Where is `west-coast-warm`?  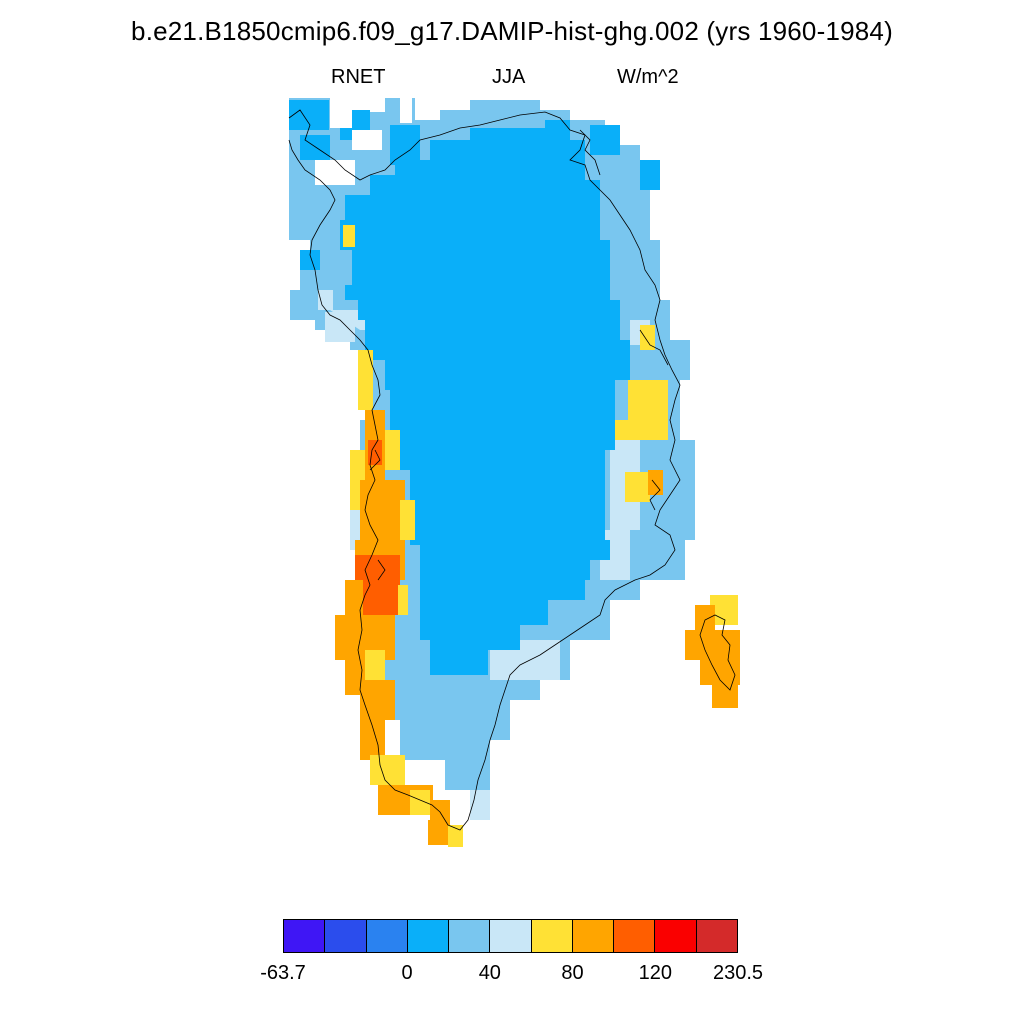 west-coast-warm is located at coordinates (399, 536).